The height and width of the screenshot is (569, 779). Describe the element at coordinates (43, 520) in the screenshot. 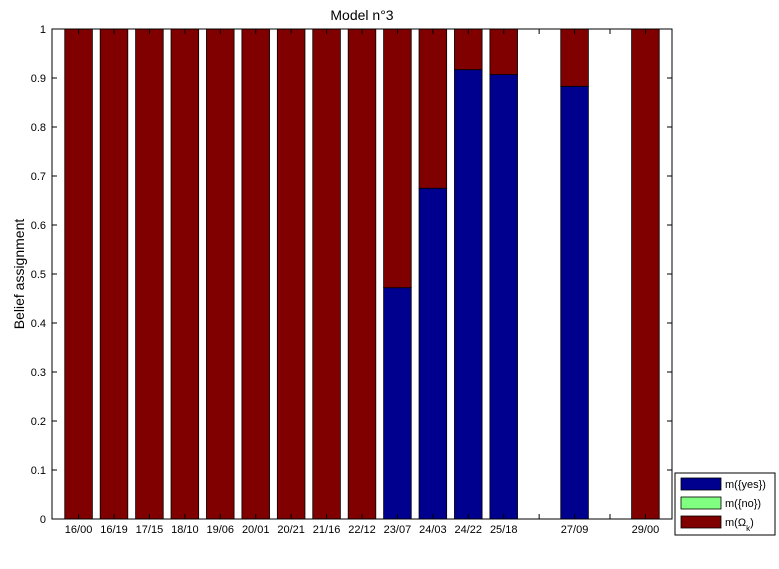

I see `y-tick-label: 0` at that location.